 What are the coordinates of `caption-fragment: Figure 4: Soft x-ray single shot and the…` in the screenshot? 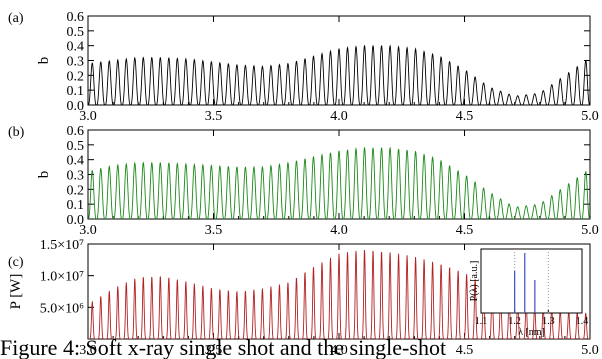 It's located at (301, 348).